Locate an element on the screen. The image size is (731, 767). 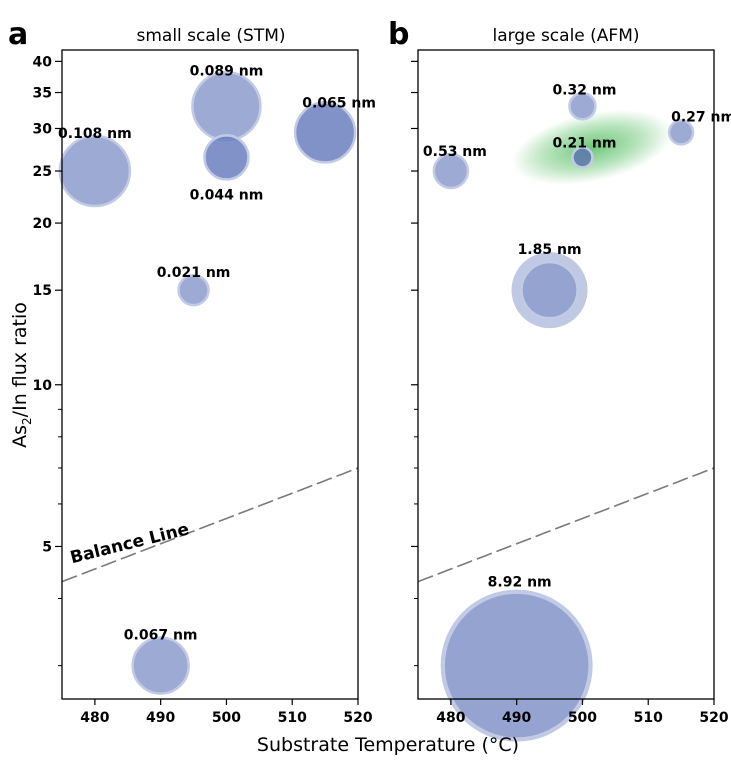
bubble-label: 0.044 nm is located at coordinates (227, 195).